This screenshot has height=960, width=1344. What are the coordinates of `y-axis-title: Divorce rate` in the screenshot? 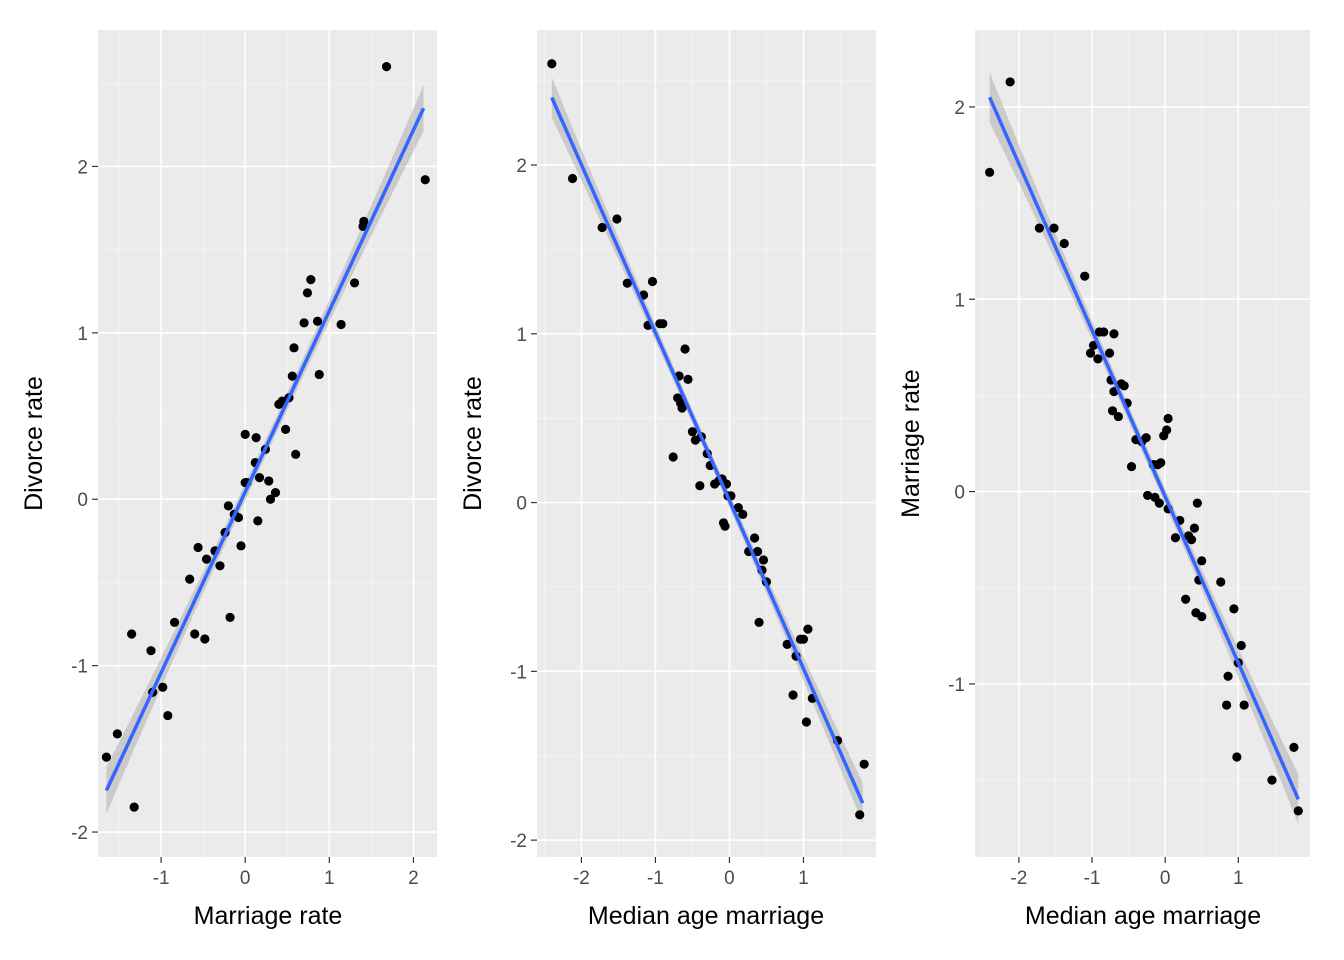 It's located at (34, 443).